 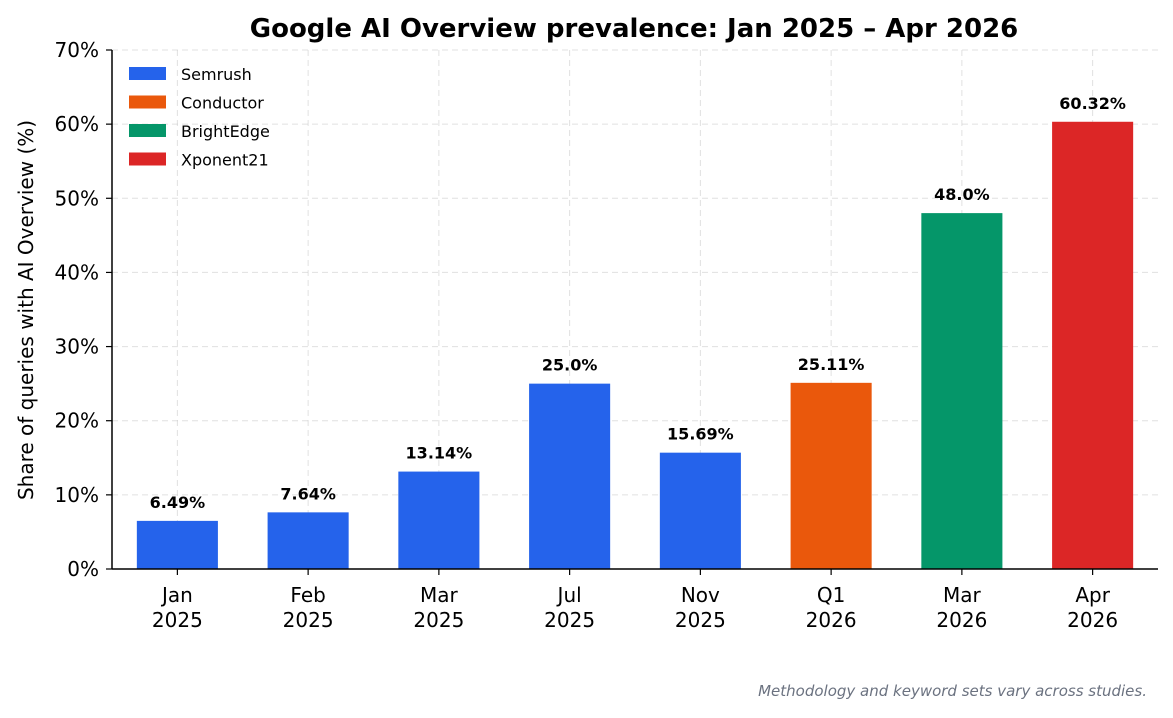 What do you see at coordinates (176, 595) in the screenshot?
I see `x-tick-label: Jan` at bounding box center [176, 595].